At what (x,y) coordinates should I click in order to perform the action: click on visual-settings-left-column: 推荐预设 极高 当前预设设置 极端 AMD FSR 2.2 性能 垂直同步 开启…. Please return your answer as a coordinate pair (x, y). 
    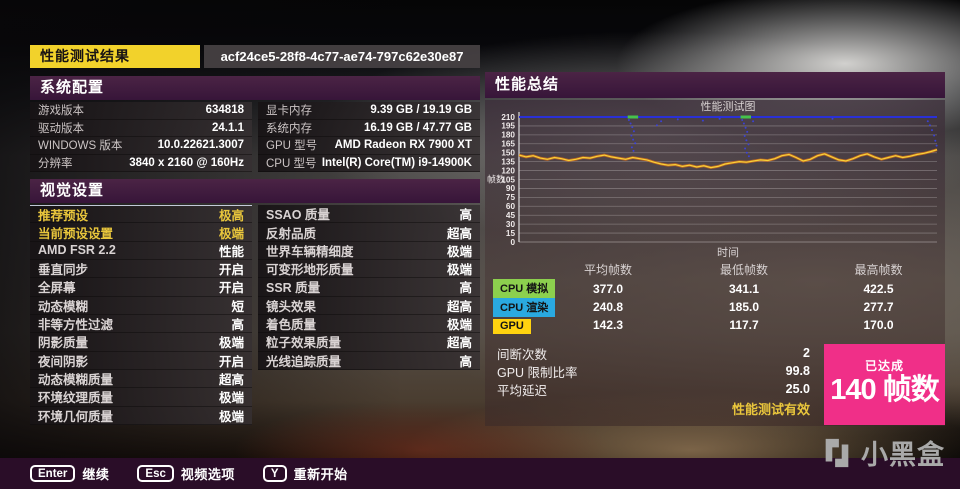
    Looking at the image, I should click on (141, 315).